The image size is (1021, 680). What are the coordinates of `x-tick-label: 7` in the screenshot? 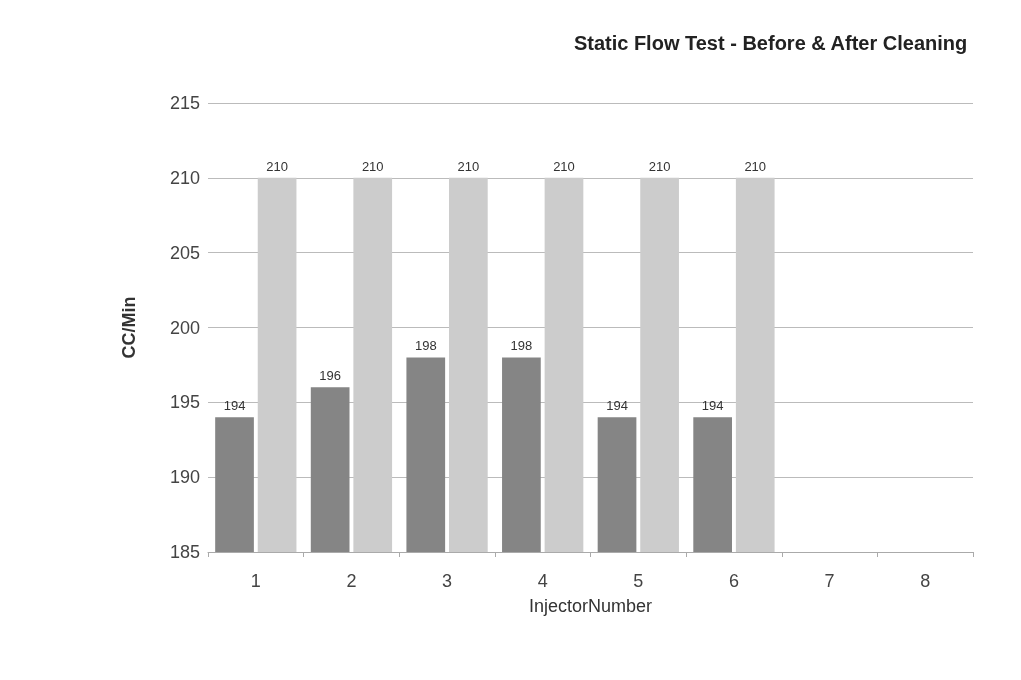 It's located at (829, 581).